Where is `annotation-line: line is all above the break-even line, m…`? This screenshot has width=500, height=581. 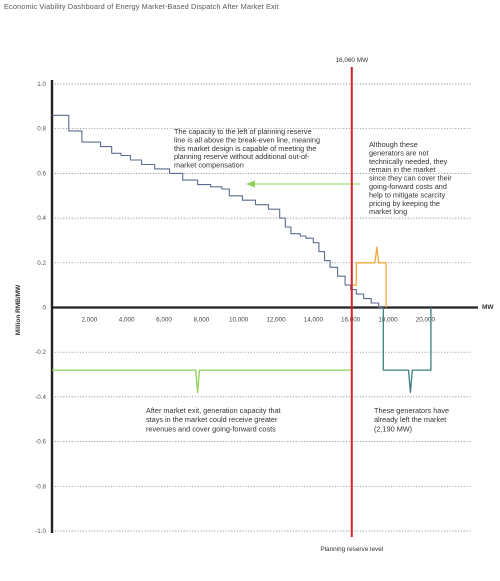 annotation-line: line is all above the break-even line, m… is located at coordinates (247, 139).